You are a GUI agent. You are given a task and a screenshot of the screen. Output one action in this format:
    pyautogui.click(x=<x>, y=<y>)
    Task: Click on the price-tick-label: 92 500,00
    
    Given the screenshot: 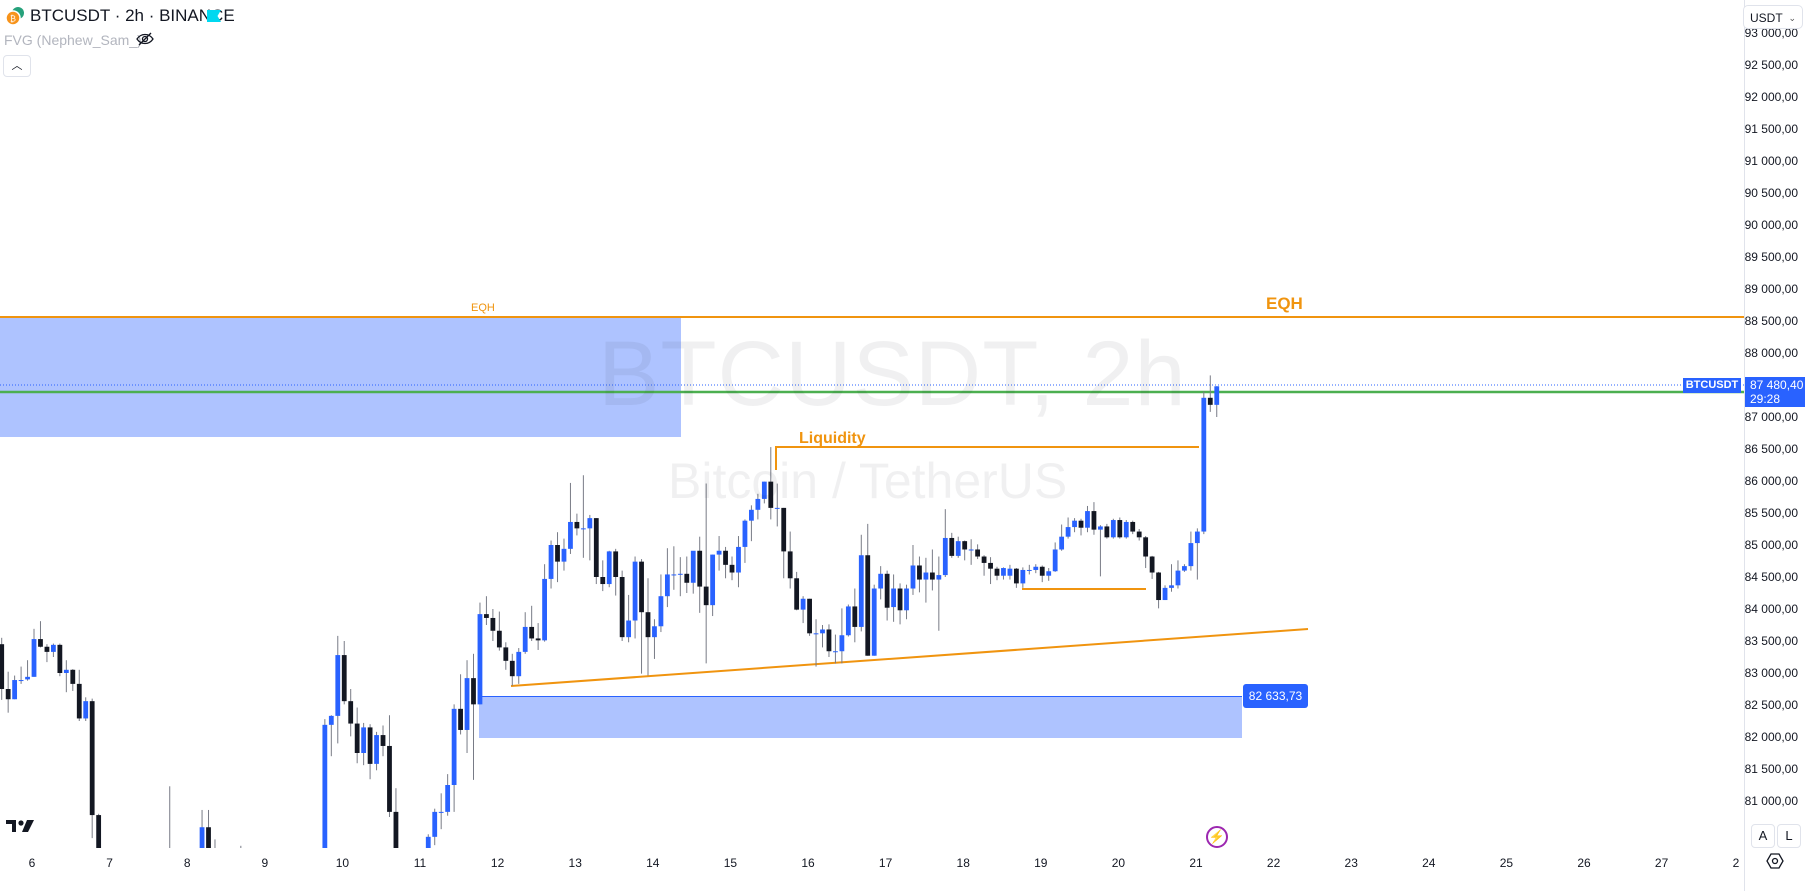 What is the action you would take?
    pyautogui.click(x=1772, y=65)
    